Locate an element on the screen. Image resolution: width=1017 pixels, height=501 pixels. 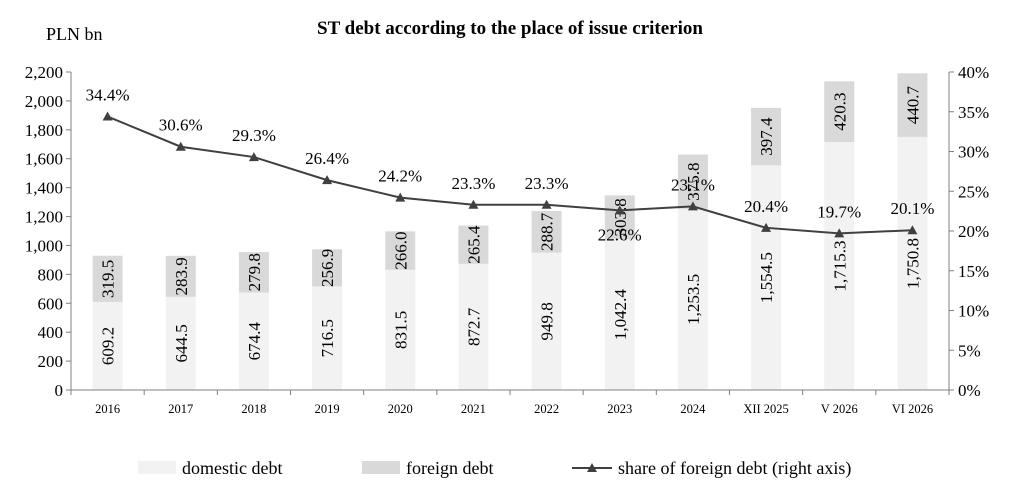
data-label-foreign: 303.8 is located at coordinates (620, 217).